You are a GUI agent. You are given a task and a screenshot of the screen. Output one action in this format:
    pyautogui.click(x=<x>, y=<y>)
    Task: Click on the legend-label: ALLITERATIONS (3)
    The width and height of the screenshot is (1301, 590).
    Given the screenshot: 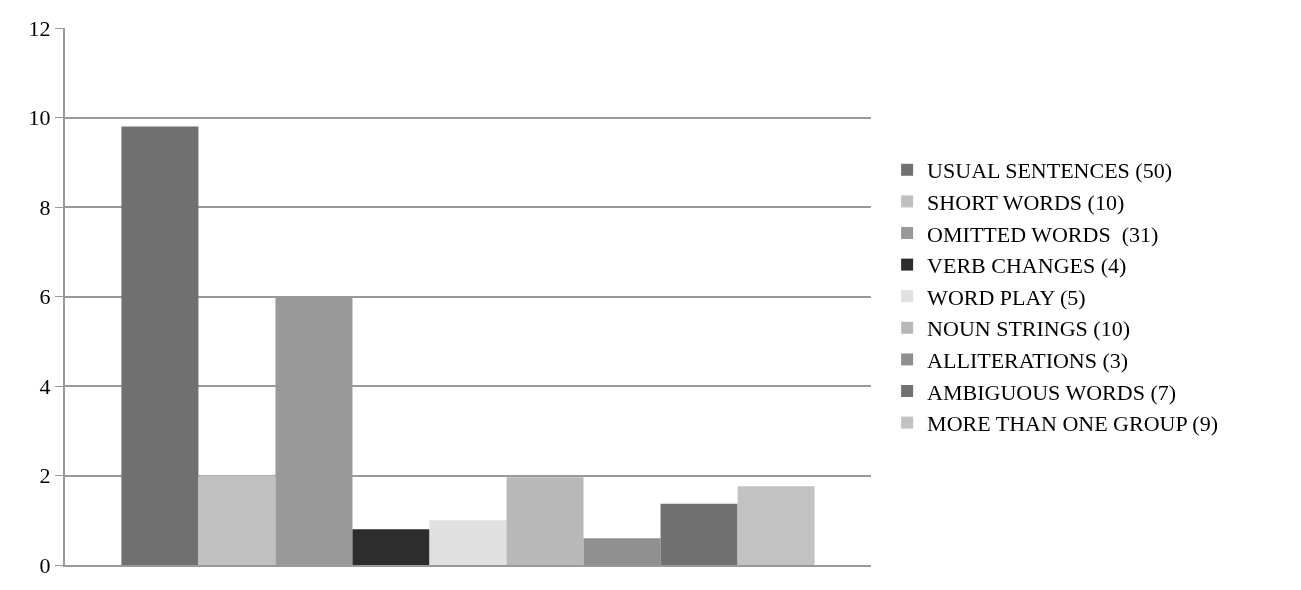 What is the action you would take?
    pyautogui.click(x=1028, y=360)
    